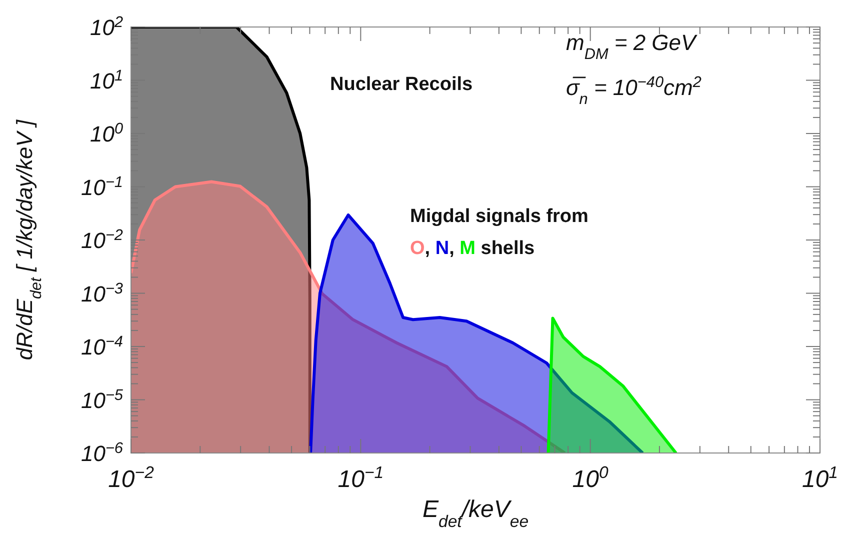 The width and height of the screenshot is (844, 537). I want to click on y-tick-label: 10$^{−5}$, so click(102, 399).